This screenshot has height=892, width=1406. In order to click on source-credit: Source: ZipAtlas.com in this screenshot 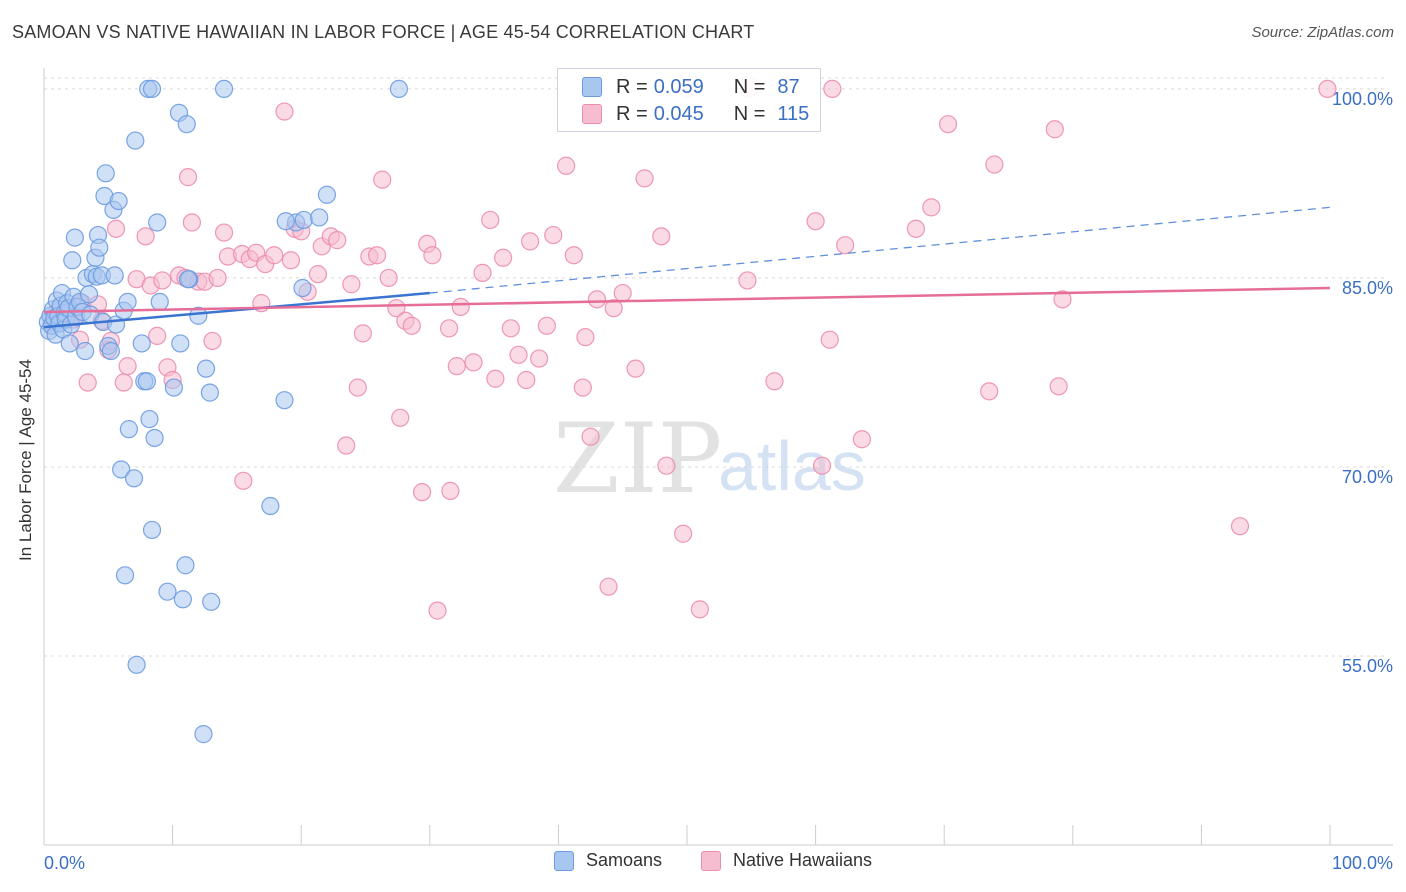, I will do `click(1322, 32)`.